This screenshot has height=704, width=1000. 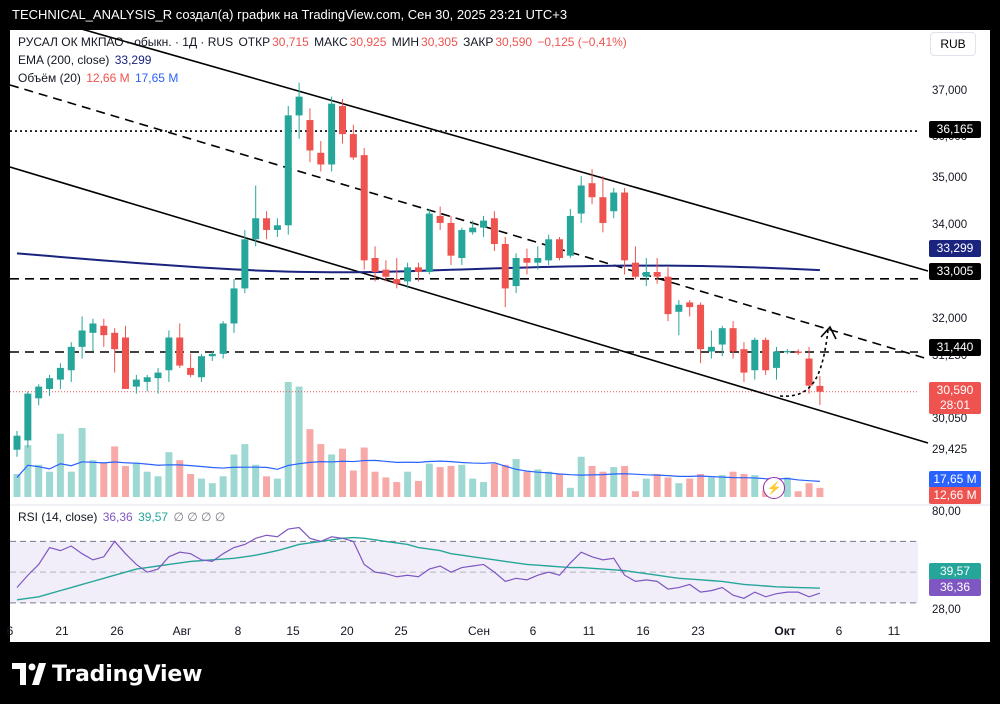 What do you see at coordinates (126, 42) in the screenshot?
I see `symbol-label: РУСАЛ ОК МКПАО - обыкн. · 1Д · RUS` at bounding box center [126, 42].